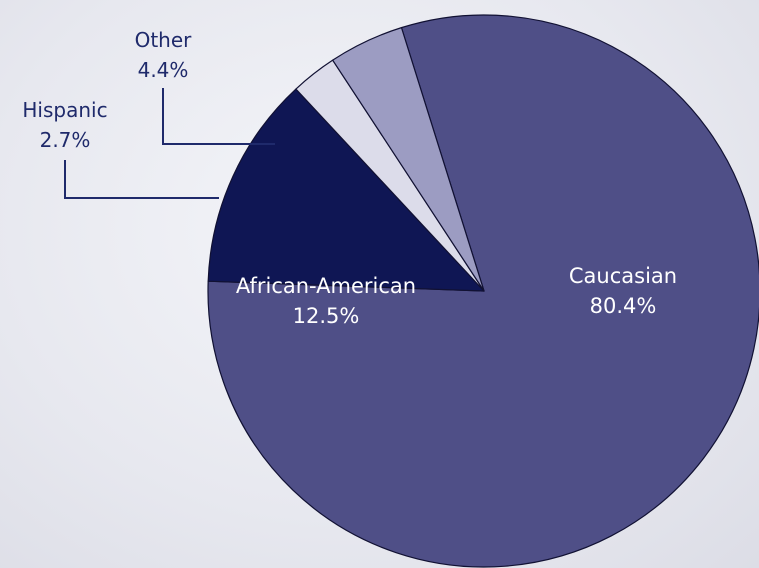 The height and width of the screenshot is (568, 759). Describe the element at coordinates (141, 179) in the screenshot. I see `callout-line-hispanic` at that location.